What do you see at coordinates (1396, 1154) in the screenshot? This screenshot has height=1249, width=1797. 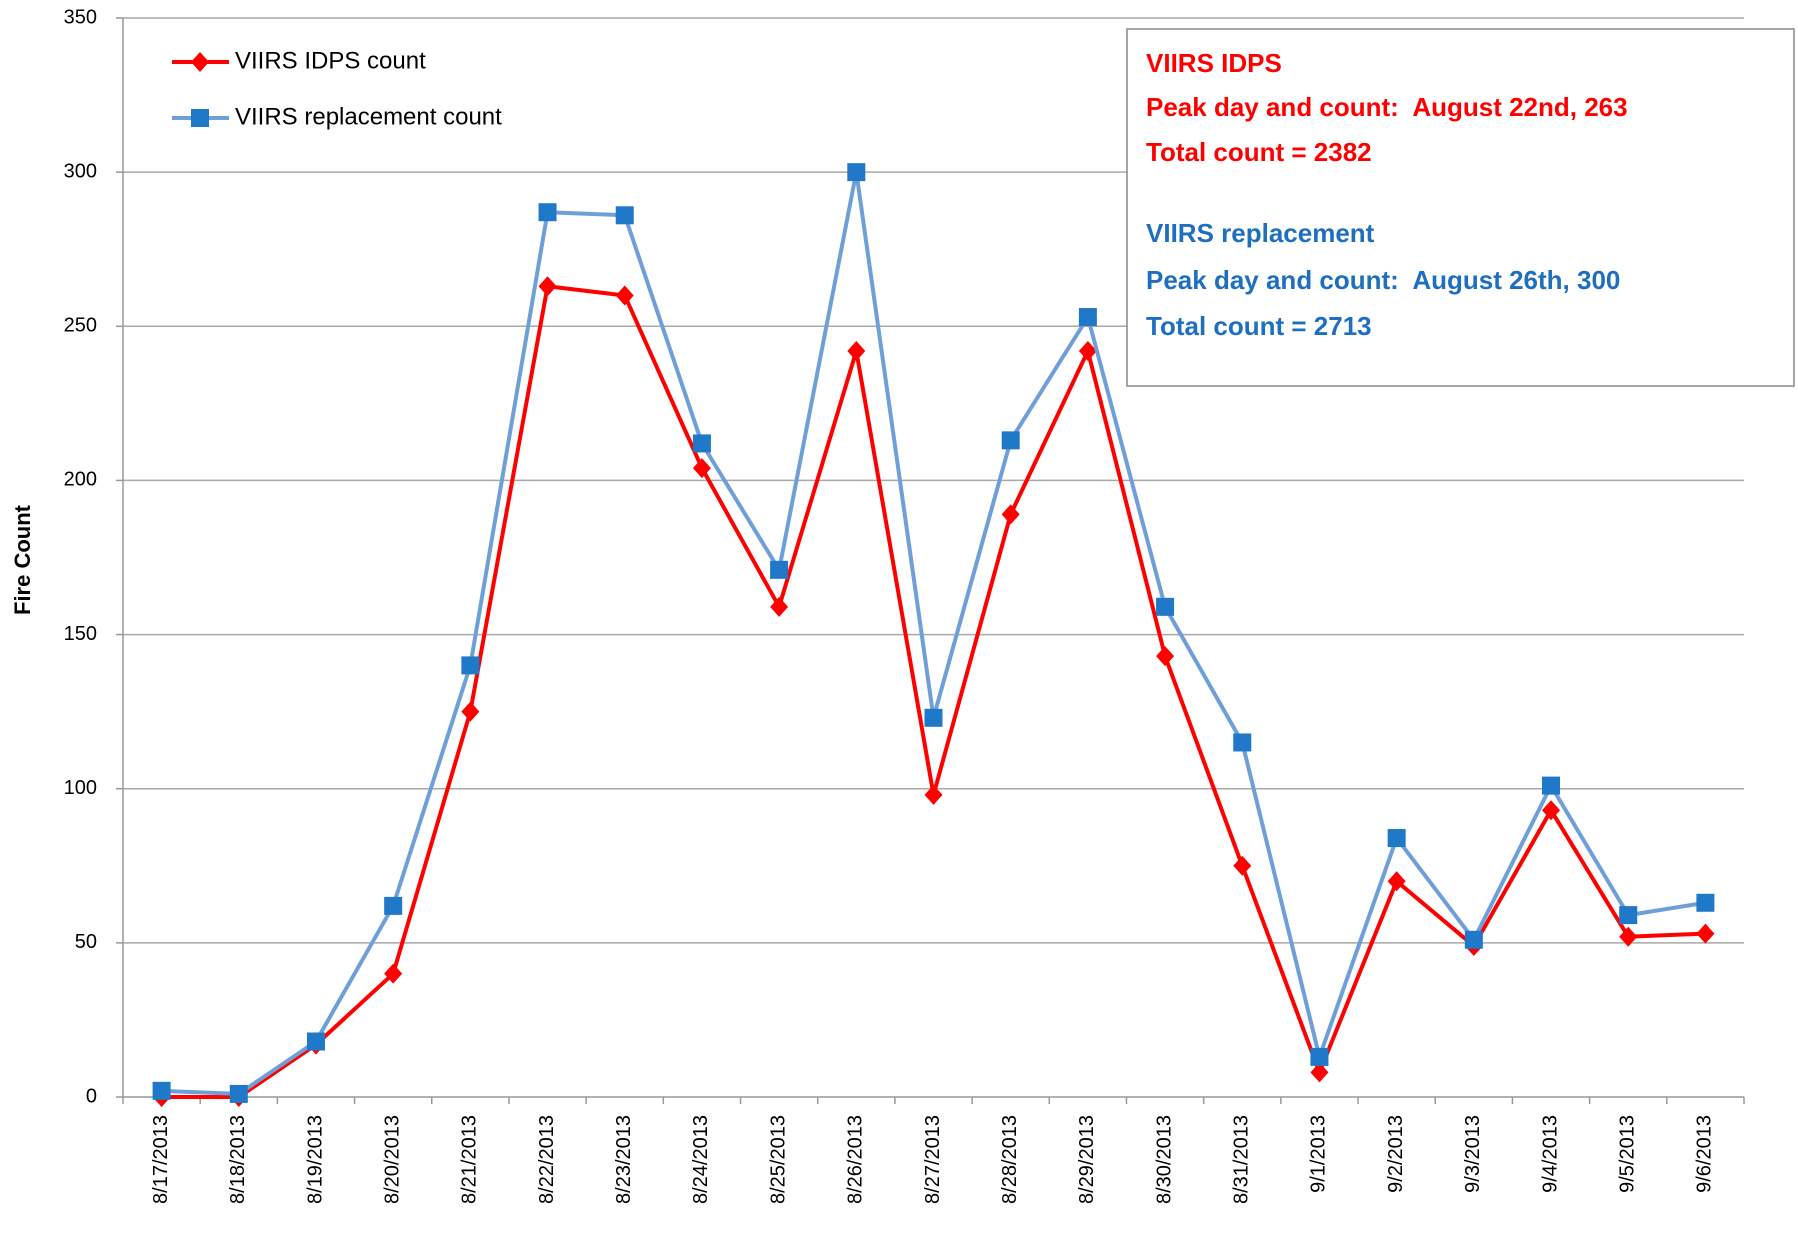 I see `x-tick-label: 9/2/2013` at bounding box center [1396, 1154].